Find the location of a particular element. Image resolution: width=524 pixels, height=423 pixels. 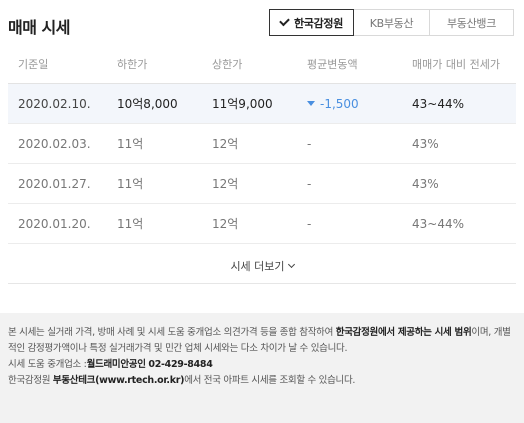

col-high: 상한가 is located at coordinates (227, 64).